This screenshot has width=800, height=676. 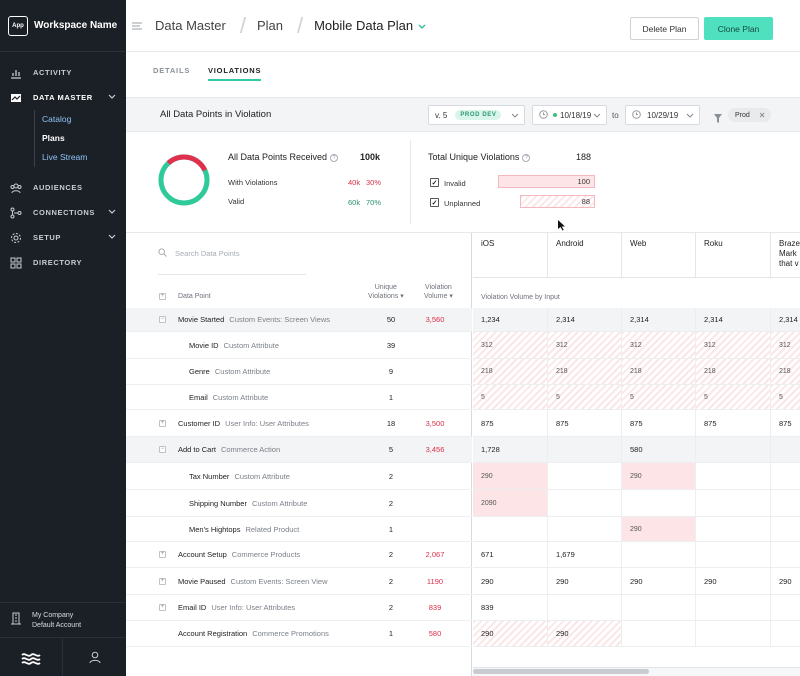 What do you see at coordinates (162, 296) in the screenshot?
I see `expand-all-icon: +` at bounding box center [162, 296].